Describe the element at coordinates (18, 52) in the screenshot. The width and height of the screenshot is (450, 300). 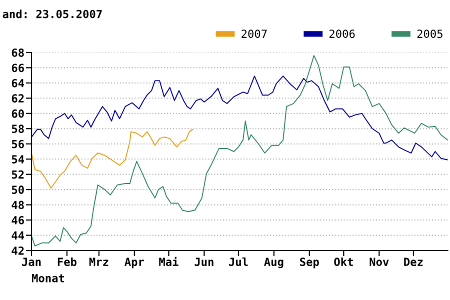
I see `y-tick-label: 68` at that location.